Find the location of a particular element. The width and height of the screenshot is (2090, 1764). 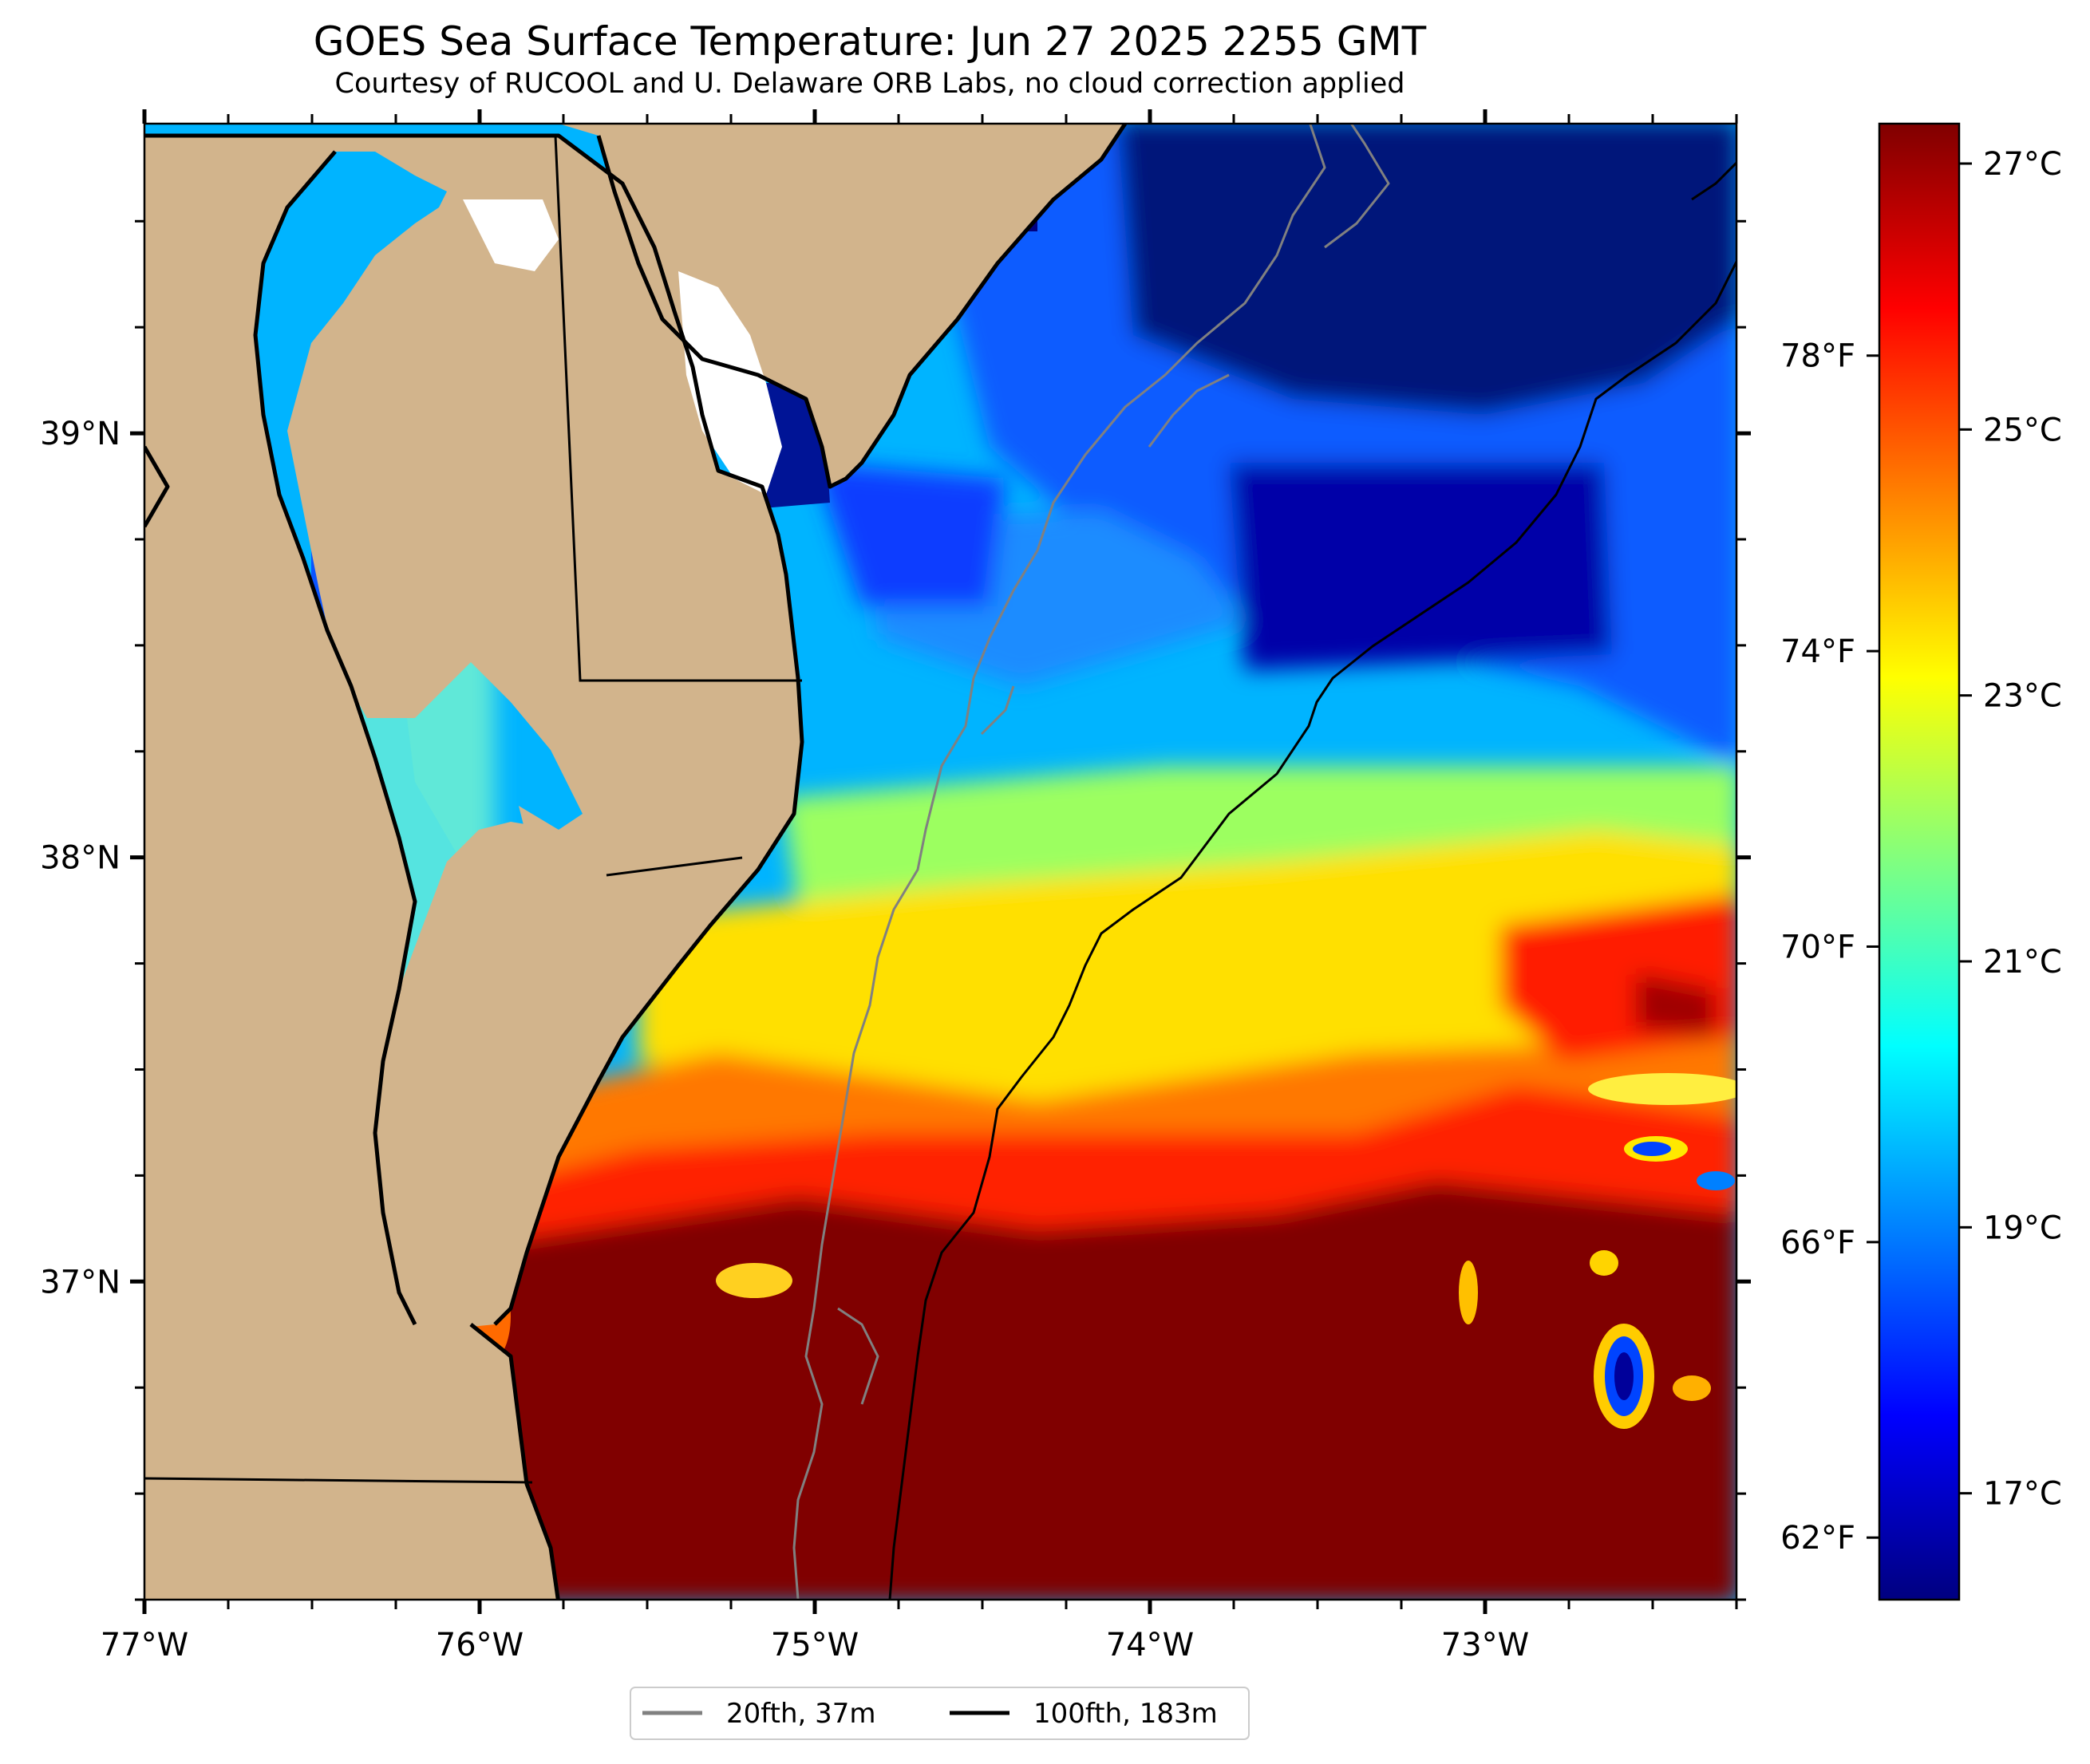

longitude-label: 73°W is located at coordinates (1485, 1645).